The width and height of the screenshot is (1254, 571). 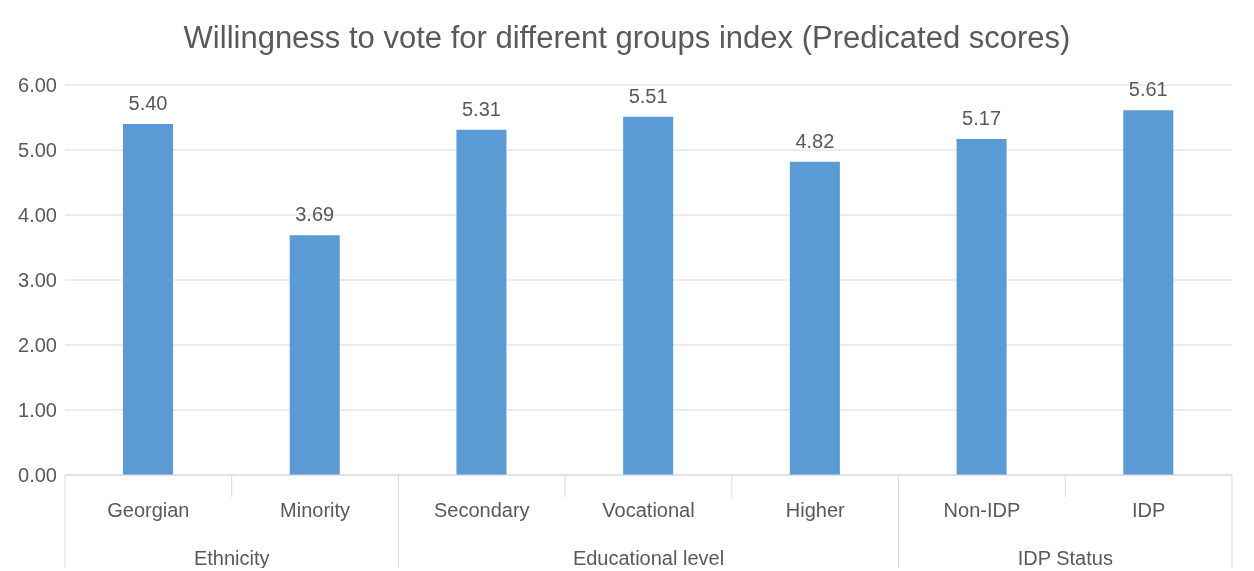 What do you see at coordinates (648, 95) in the screenshot?
I see `data-label: 5.51` at bounding box center [648, 95].